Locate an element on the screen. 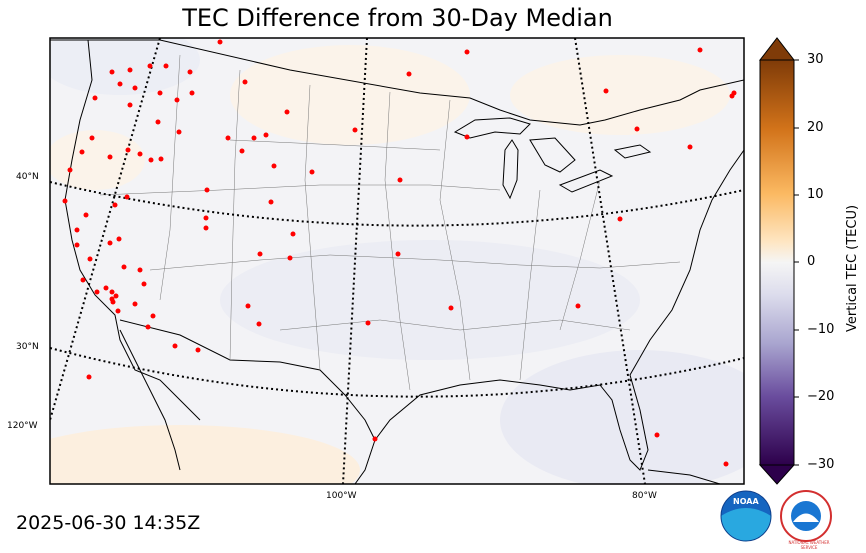  mexico-gulf-coast is located at coordinates (365, 461).